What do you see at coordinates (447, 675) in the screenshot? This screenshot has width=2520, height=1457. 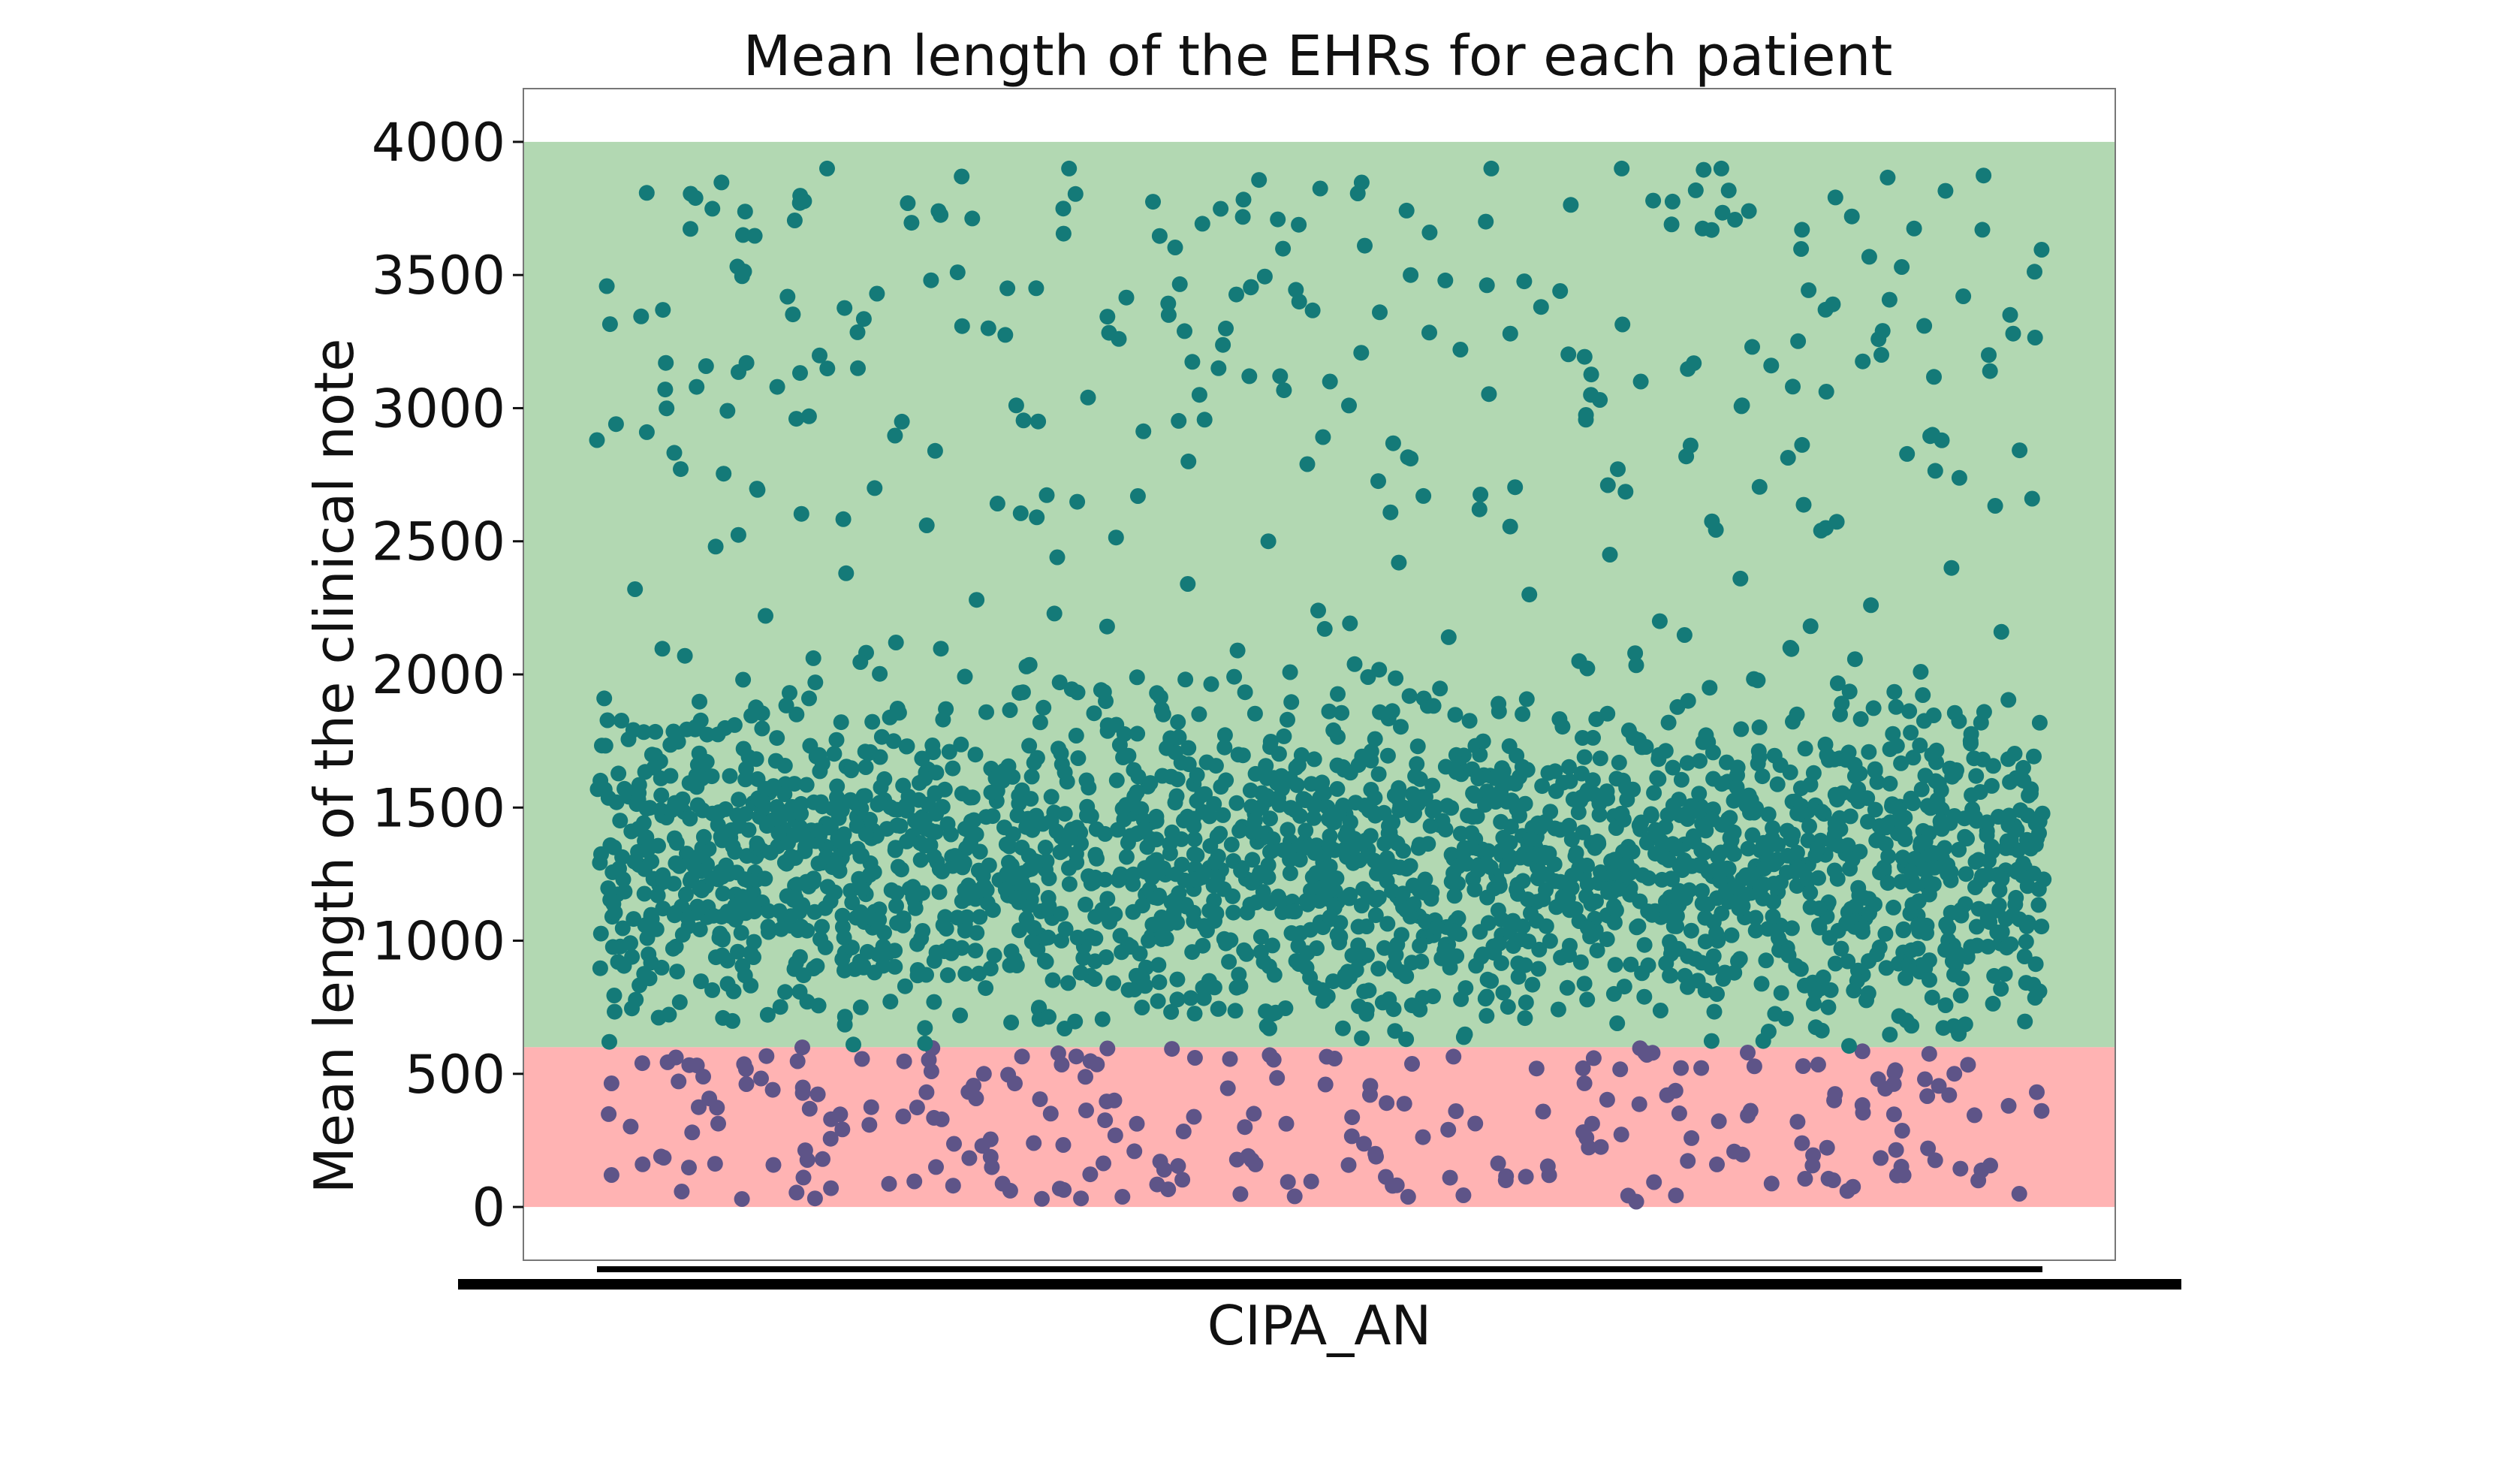 I see `y-axis-ticks: 0 500 1000 1500 2000 2500 3000 3500 4000` at bounding box center [447, 675].